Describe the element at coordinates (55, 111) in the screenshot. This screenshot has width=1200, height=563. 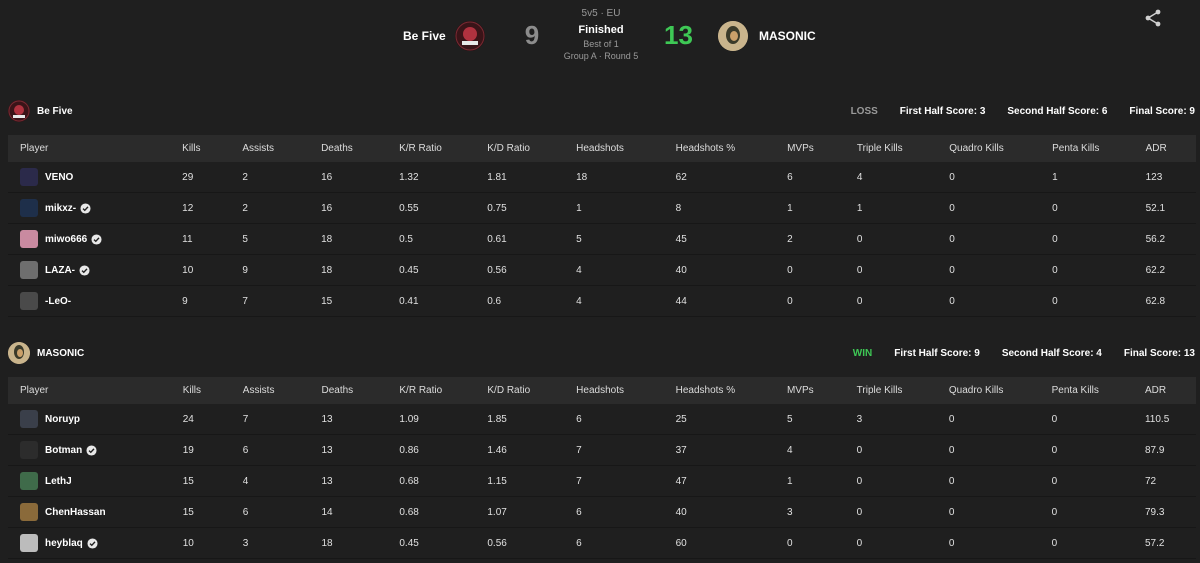
I see `team-name: Be Five` at that location.